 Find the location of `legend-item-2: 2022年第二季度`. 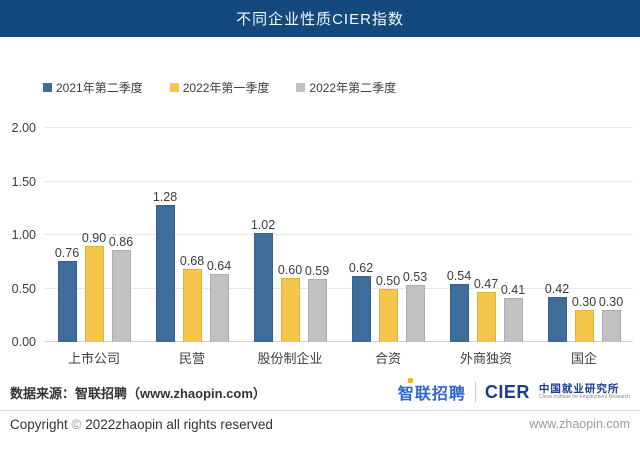

legend-item-2: 2022年第二季度 is located at coordinates (346, 87).